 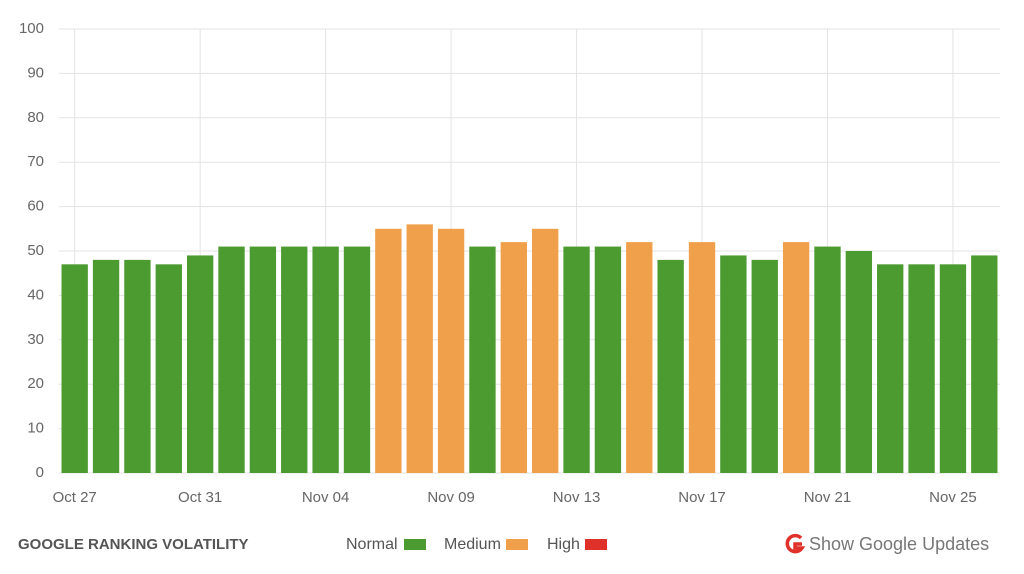 What do you see at coordinates (577, 497) in the screenshot?
I see `x-tick-label: Nov 13` at bounding box center [577, 497].